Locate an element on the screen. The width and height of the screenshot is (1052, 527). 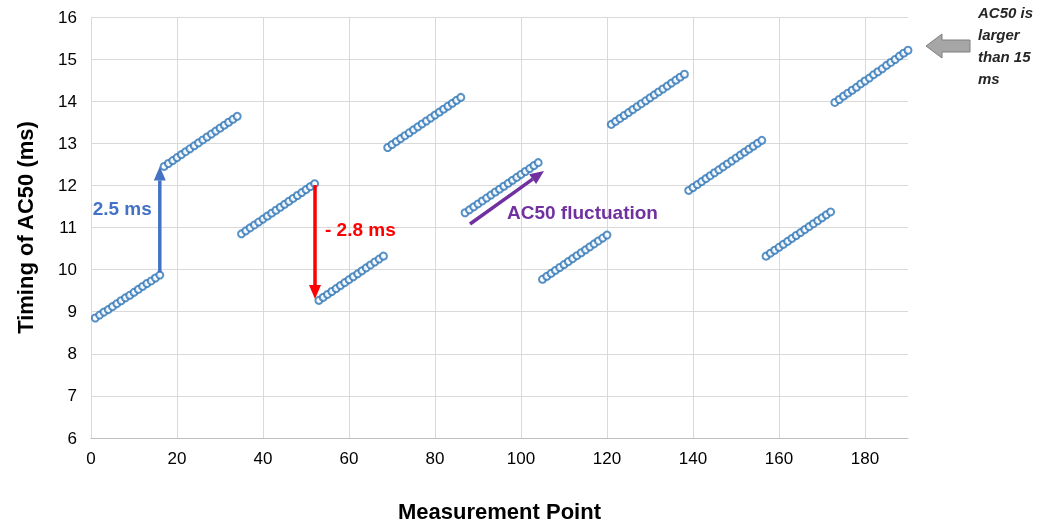
y-tick-label: 9 is located at coordinates (72, 312).